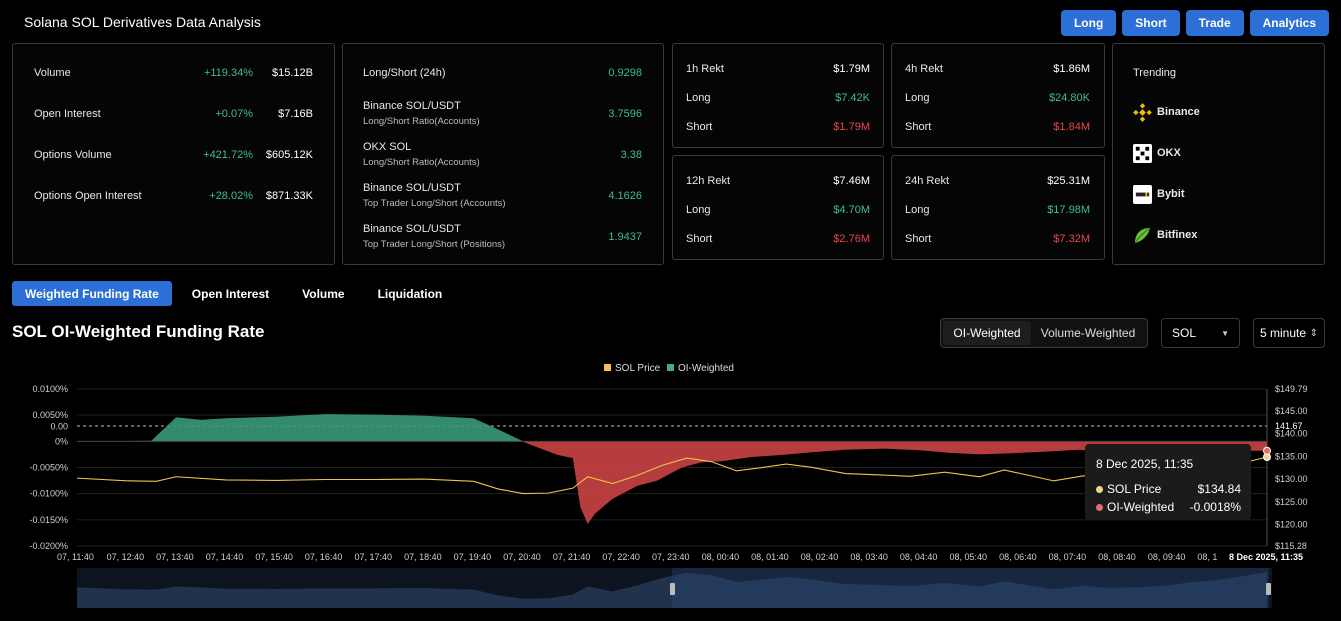 The width and height of the screenshot is (1341, 621). I want to click on navigator-handle-right, so click(1268, 589).